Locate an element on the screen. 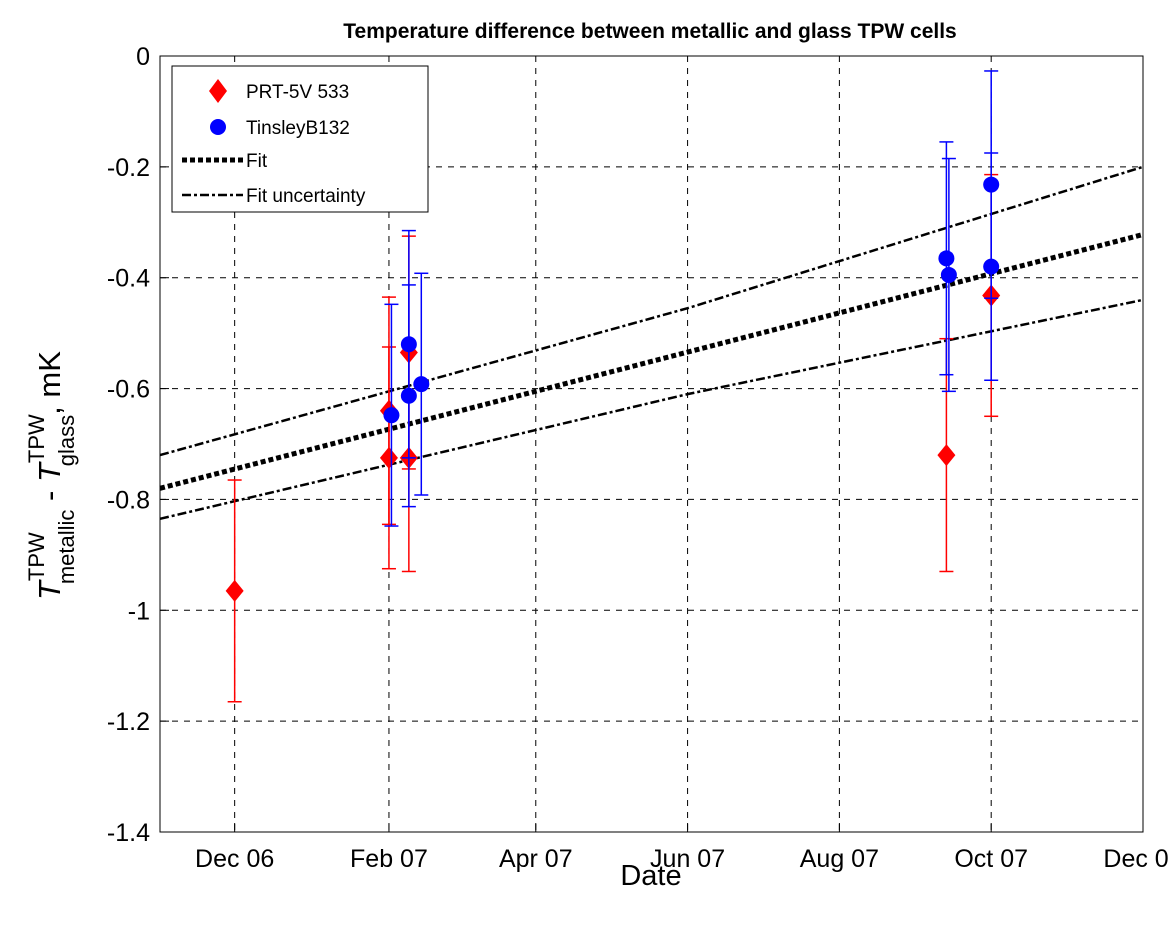 The width and height of the screenshot is (1169, 930). y-label-unit: , mK is located at coordinates (49, 383).